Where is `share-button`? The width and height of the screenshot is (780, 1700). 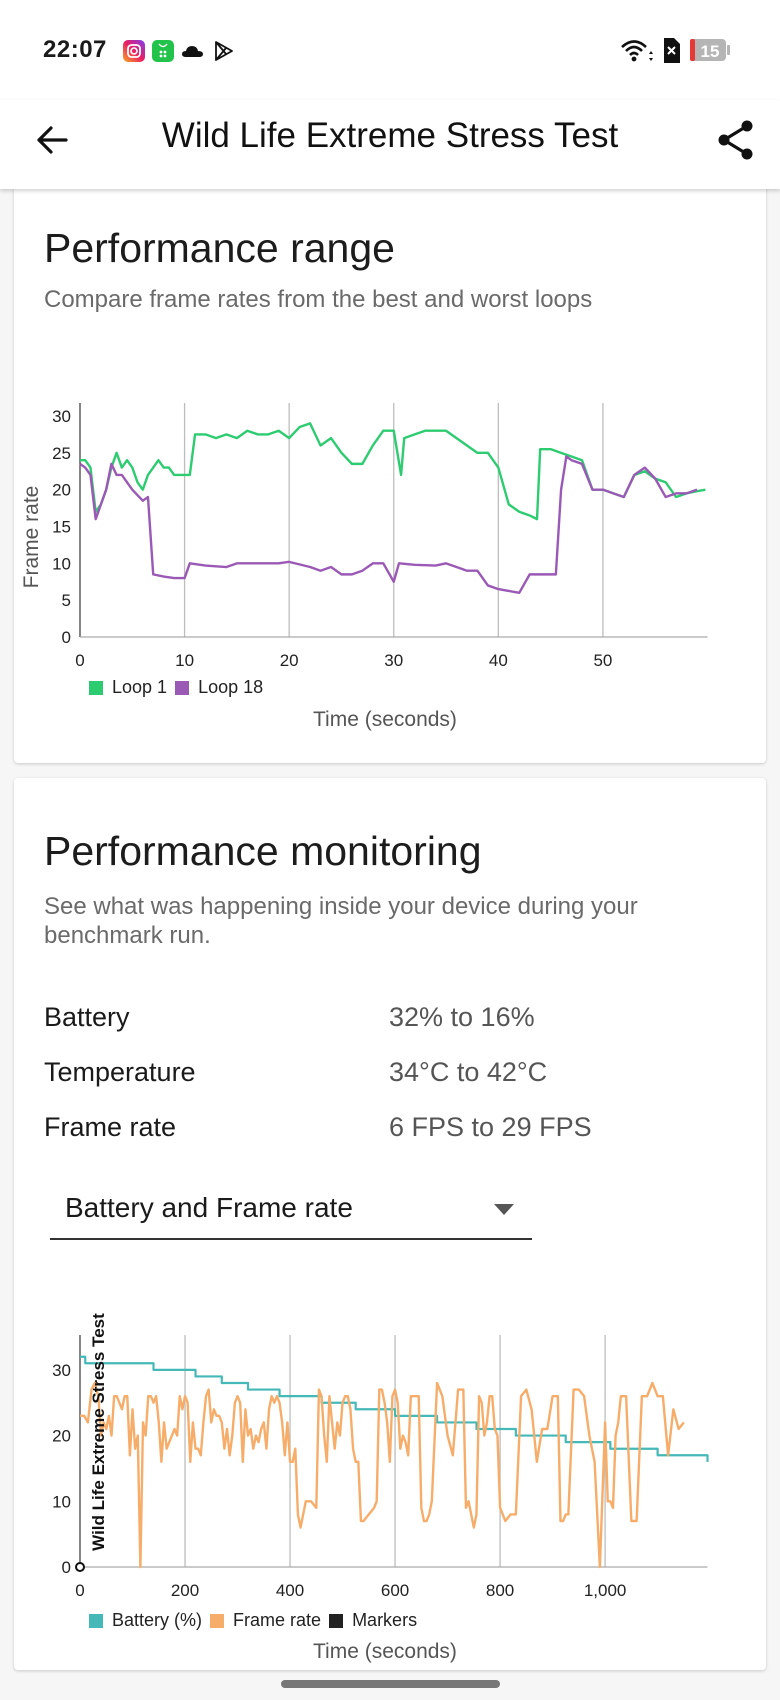
share-button is located at coordinates (736, 140).